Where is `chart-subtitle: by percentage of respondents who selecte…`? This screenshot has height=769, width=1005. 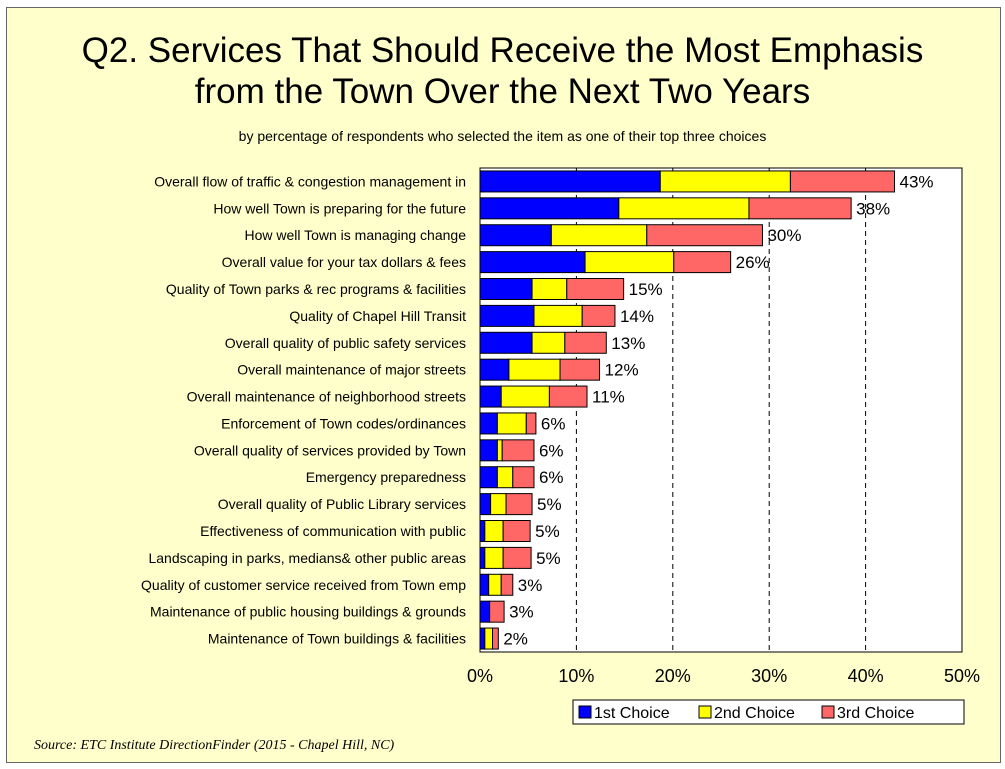
chart-subtitle: by percentage of respondents who selecte… is located at coordinates (502, 136).